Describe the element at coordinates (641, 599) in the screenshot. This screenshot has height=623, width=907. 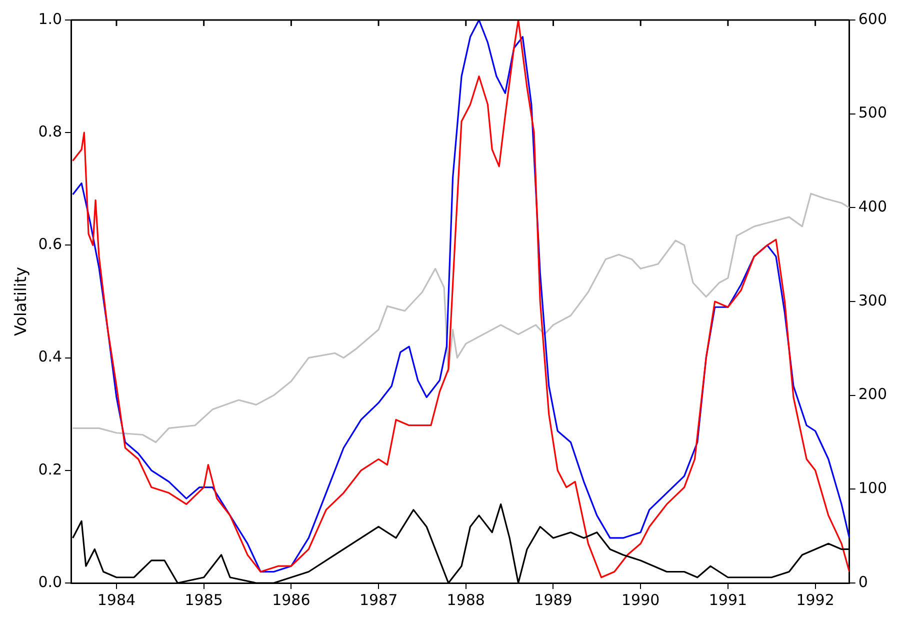
I see `x-tick-label: 1990` at that location.